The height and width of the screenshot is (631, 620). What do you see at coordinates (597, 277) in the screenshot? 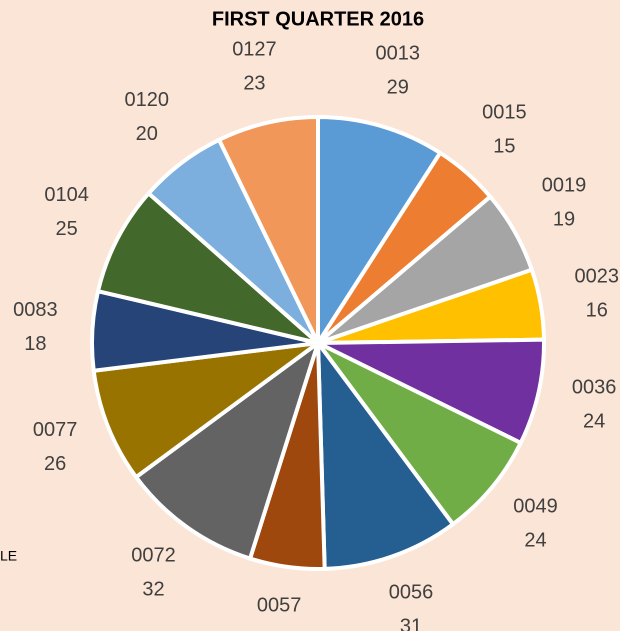
I see `slice-category-label: 0023` at bounding box center [597, 277].